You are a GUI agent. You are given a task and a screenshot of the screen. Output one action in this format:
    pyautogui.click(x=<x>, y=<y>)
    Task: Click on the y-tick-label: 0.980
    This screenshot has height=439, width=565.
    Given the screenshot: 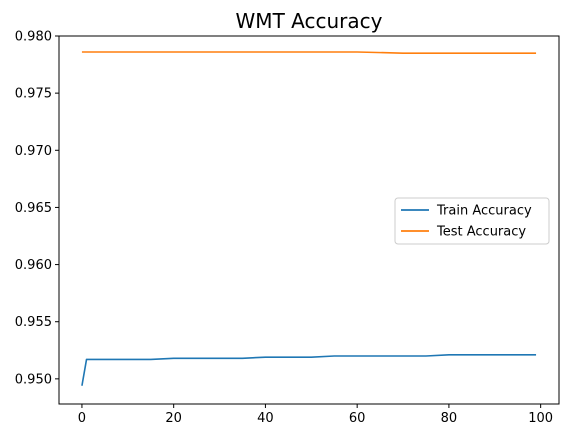 What is the action you would take?
    pyautogui.click(x=33, y=37)
    